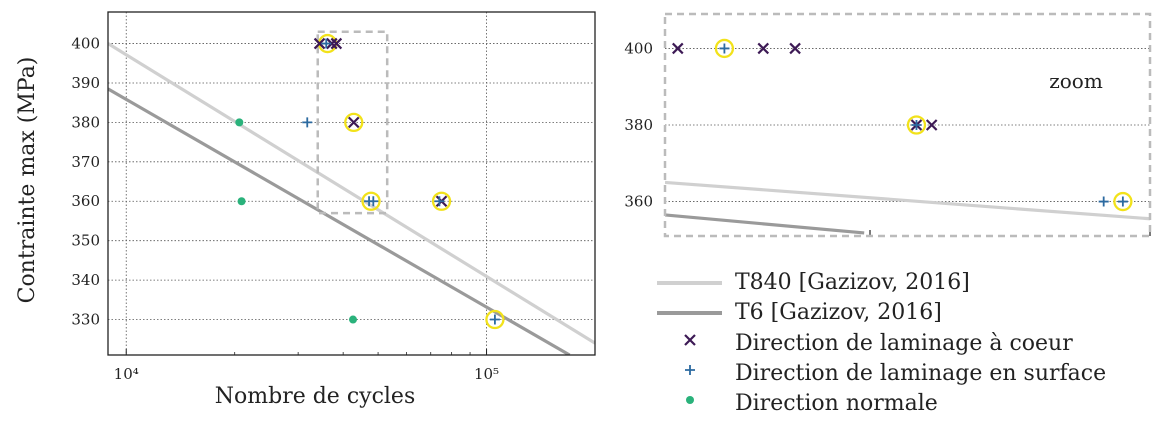 The image size is (1168, 423). What do you see at coordinates (126, 374) in the screenshot?
I see `x-tick-label: 10⁴` at bounding box center [126, 374].